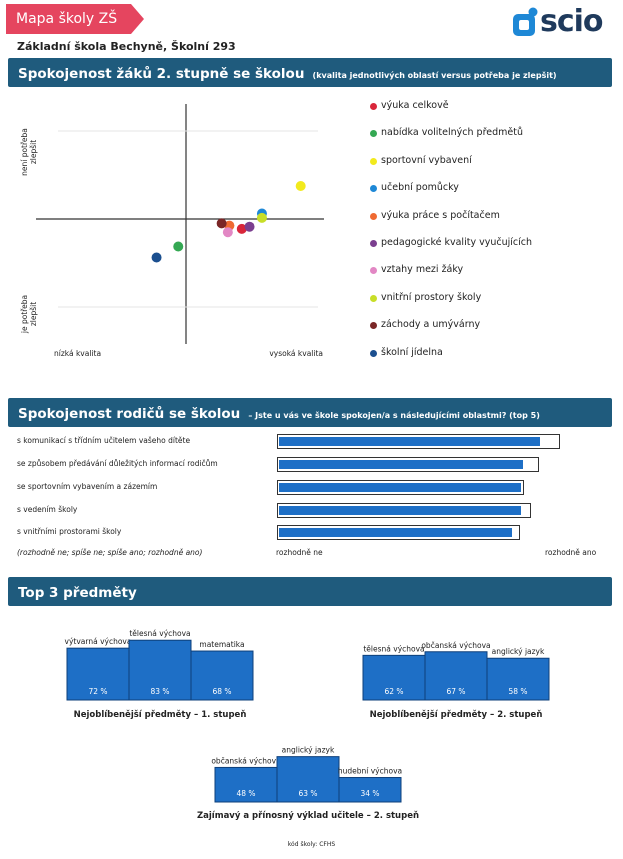  What do you see at coordinates (572, 21) in the screenshot?
I see `logo-text: scio` at bounding box center [572, 21].